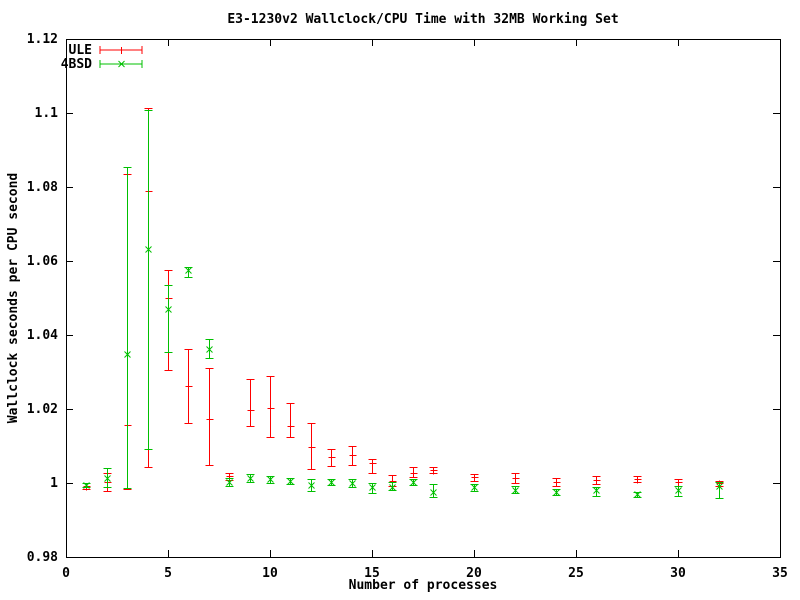 This screenshot has width=800, height=600. Describe the element at coordinates (66, 573) in the screenshot. I see `x-tick-label: 0` at that location.